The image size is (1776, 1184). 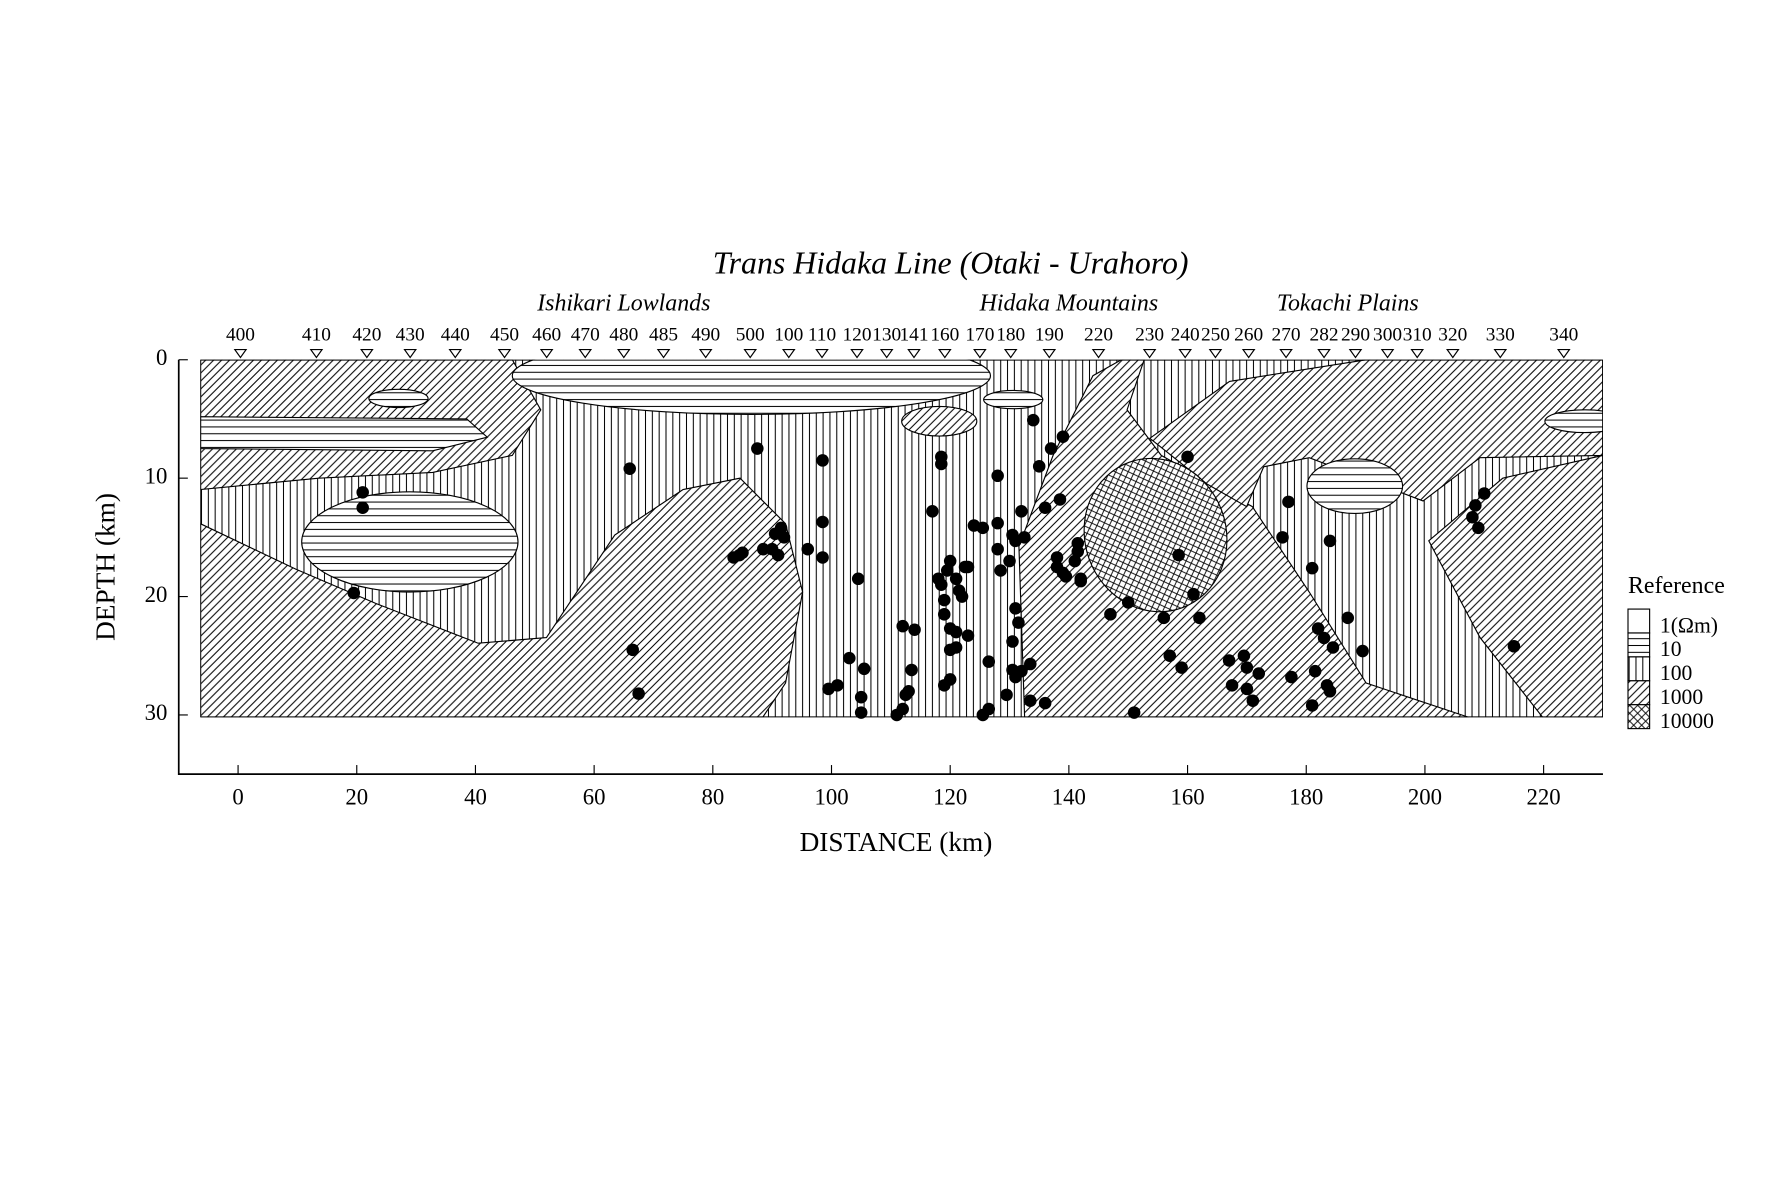 I want to click on x-tick-label: 0, so click(x=237, y=796).